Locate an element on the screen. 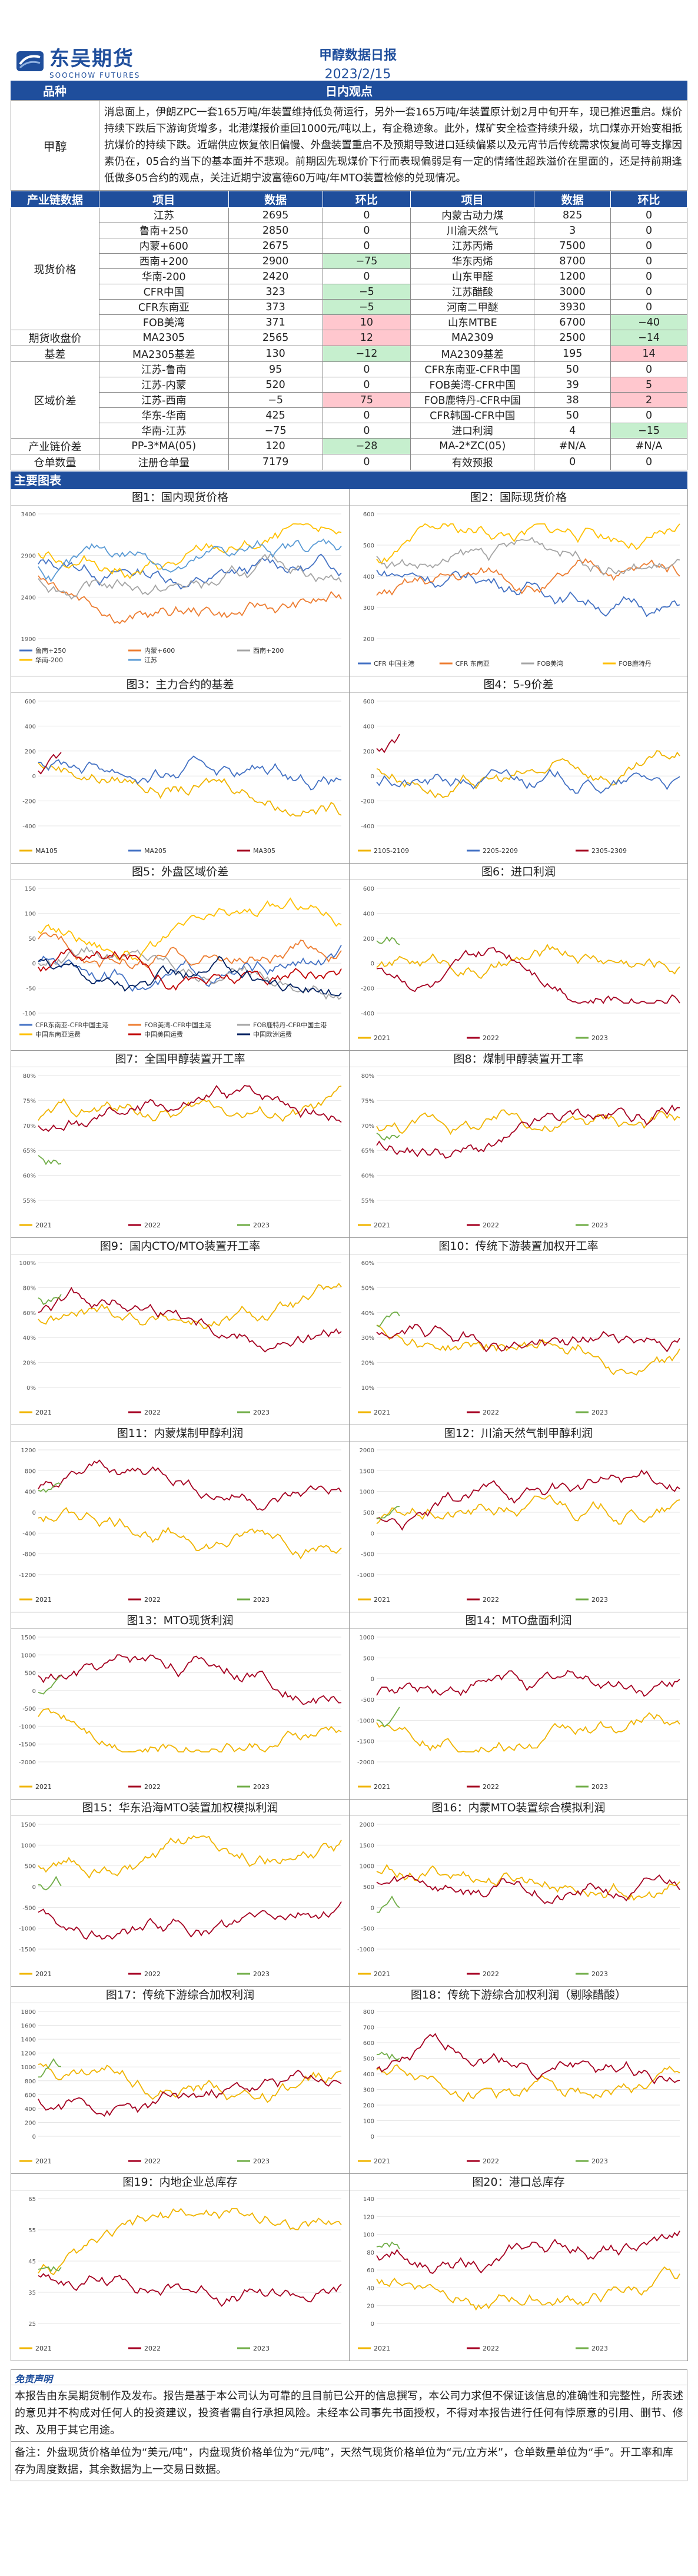 The image size is (698, 2576). y-tick-label: 0% is located at coordinates (31, 1388).